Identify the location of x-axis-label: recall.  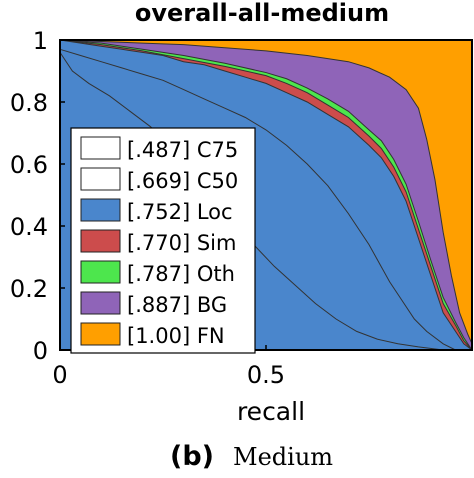
(271, 411).